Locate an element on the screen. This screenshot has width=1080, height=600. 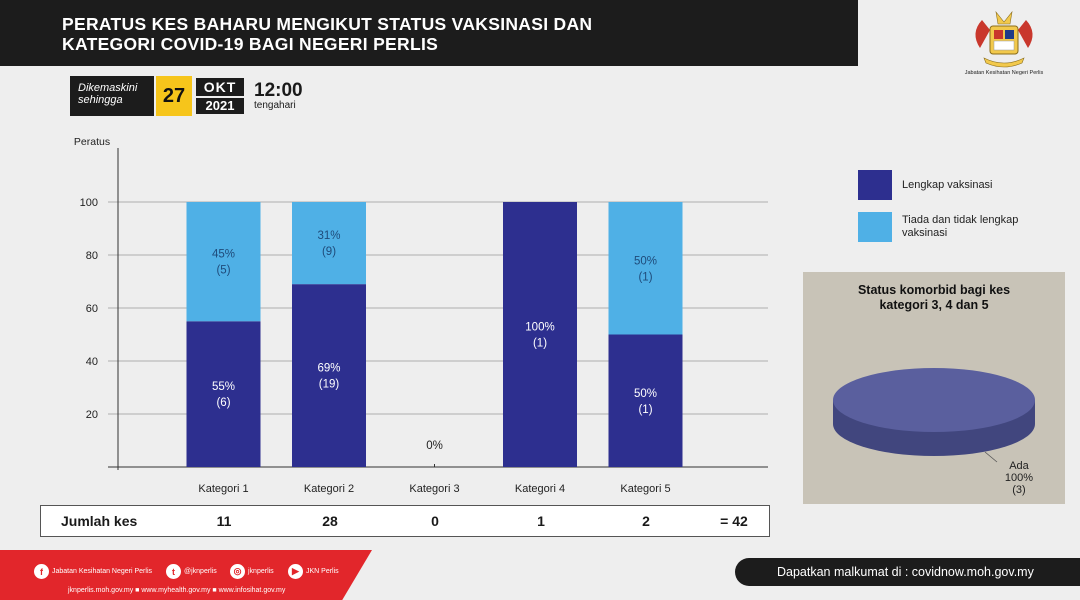
legend-item-complete: Lengkap vaksinasi is located at coordinates (958, 185).